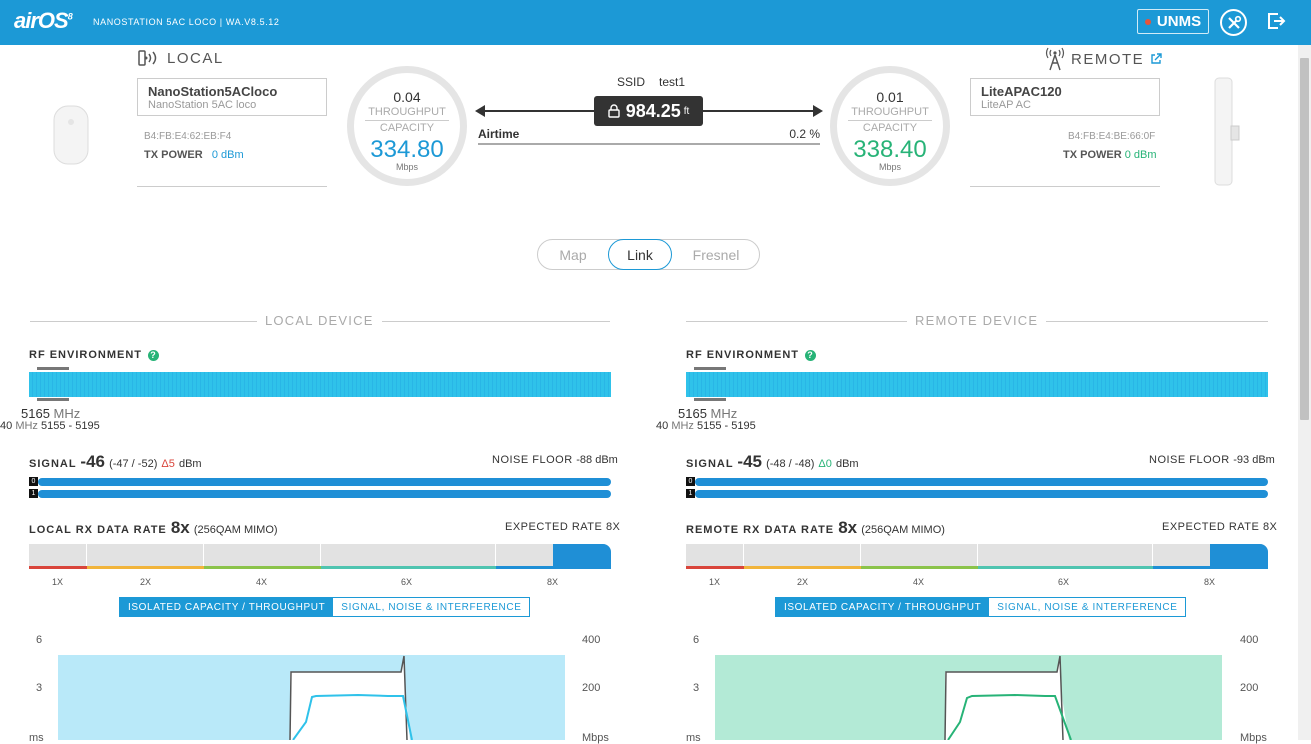  I want to click on local-noise-floor: NOISE FLOOR -88 dBm, so click(555, 460).